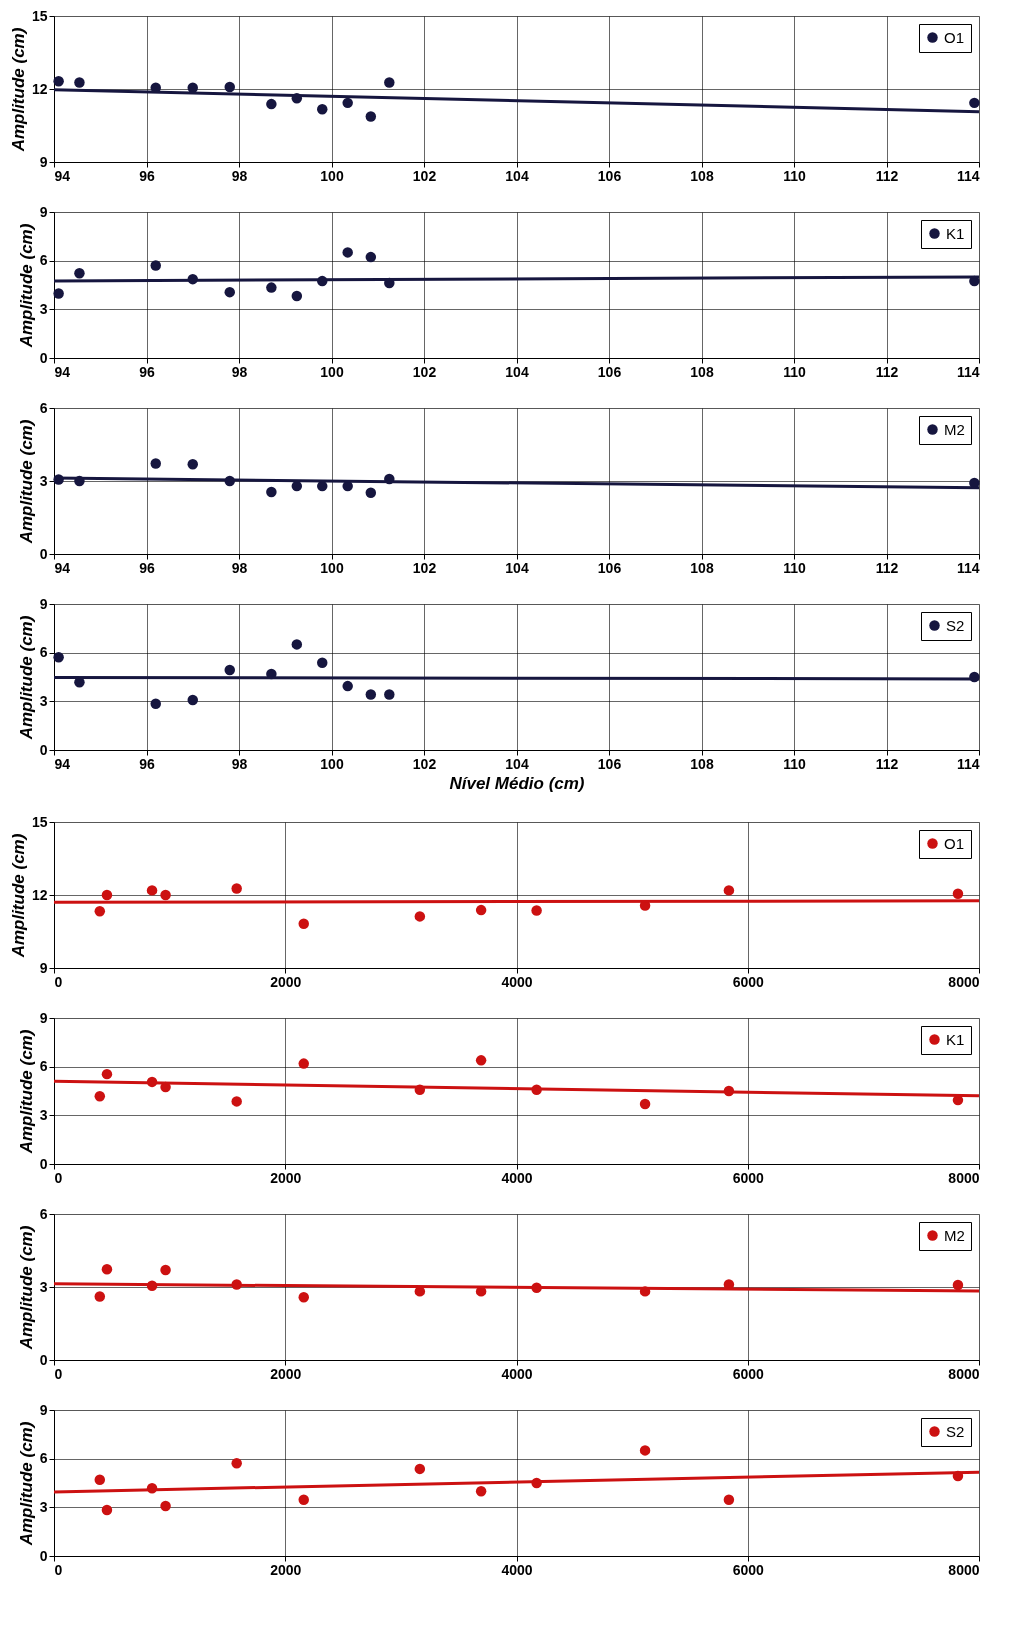 The height and width of the screenshot is (1642, 1034). I want to click on x-tick-label: 102, so click(424, 763).